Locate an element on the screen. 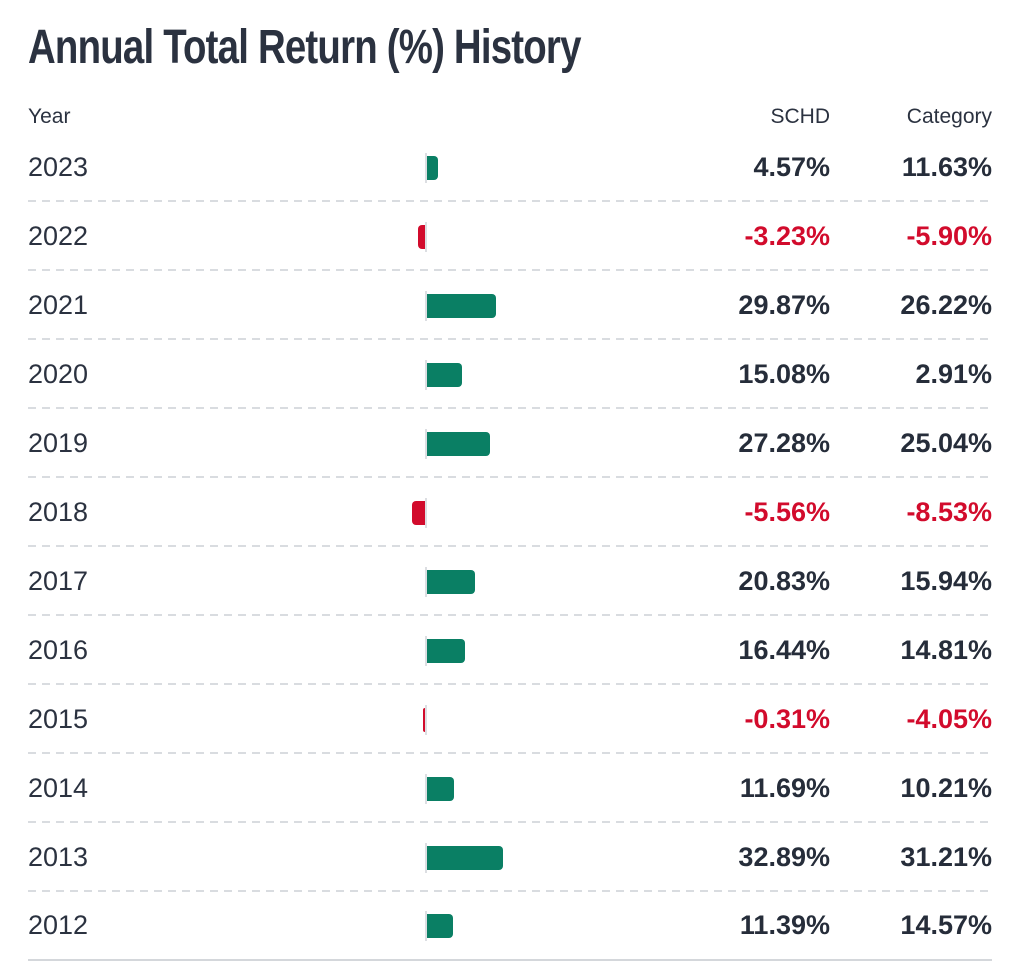 This screenshot has height=975, width=1023. schd-value: 20.83% is located at coordinates (784, 581).